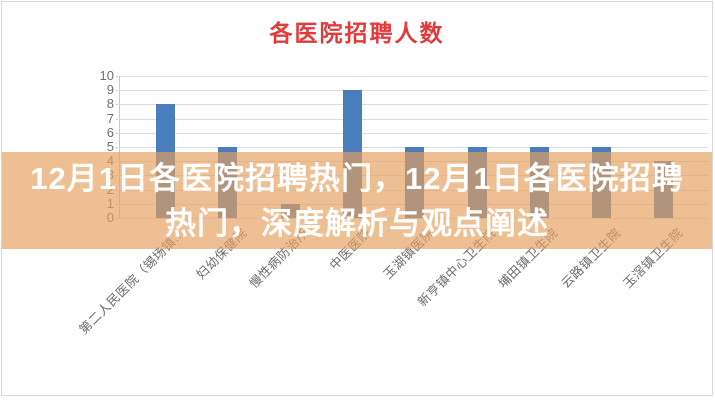  Describe the element at coordinates (119, 147) in the screenshot. I see `y-axis-line` at that location.